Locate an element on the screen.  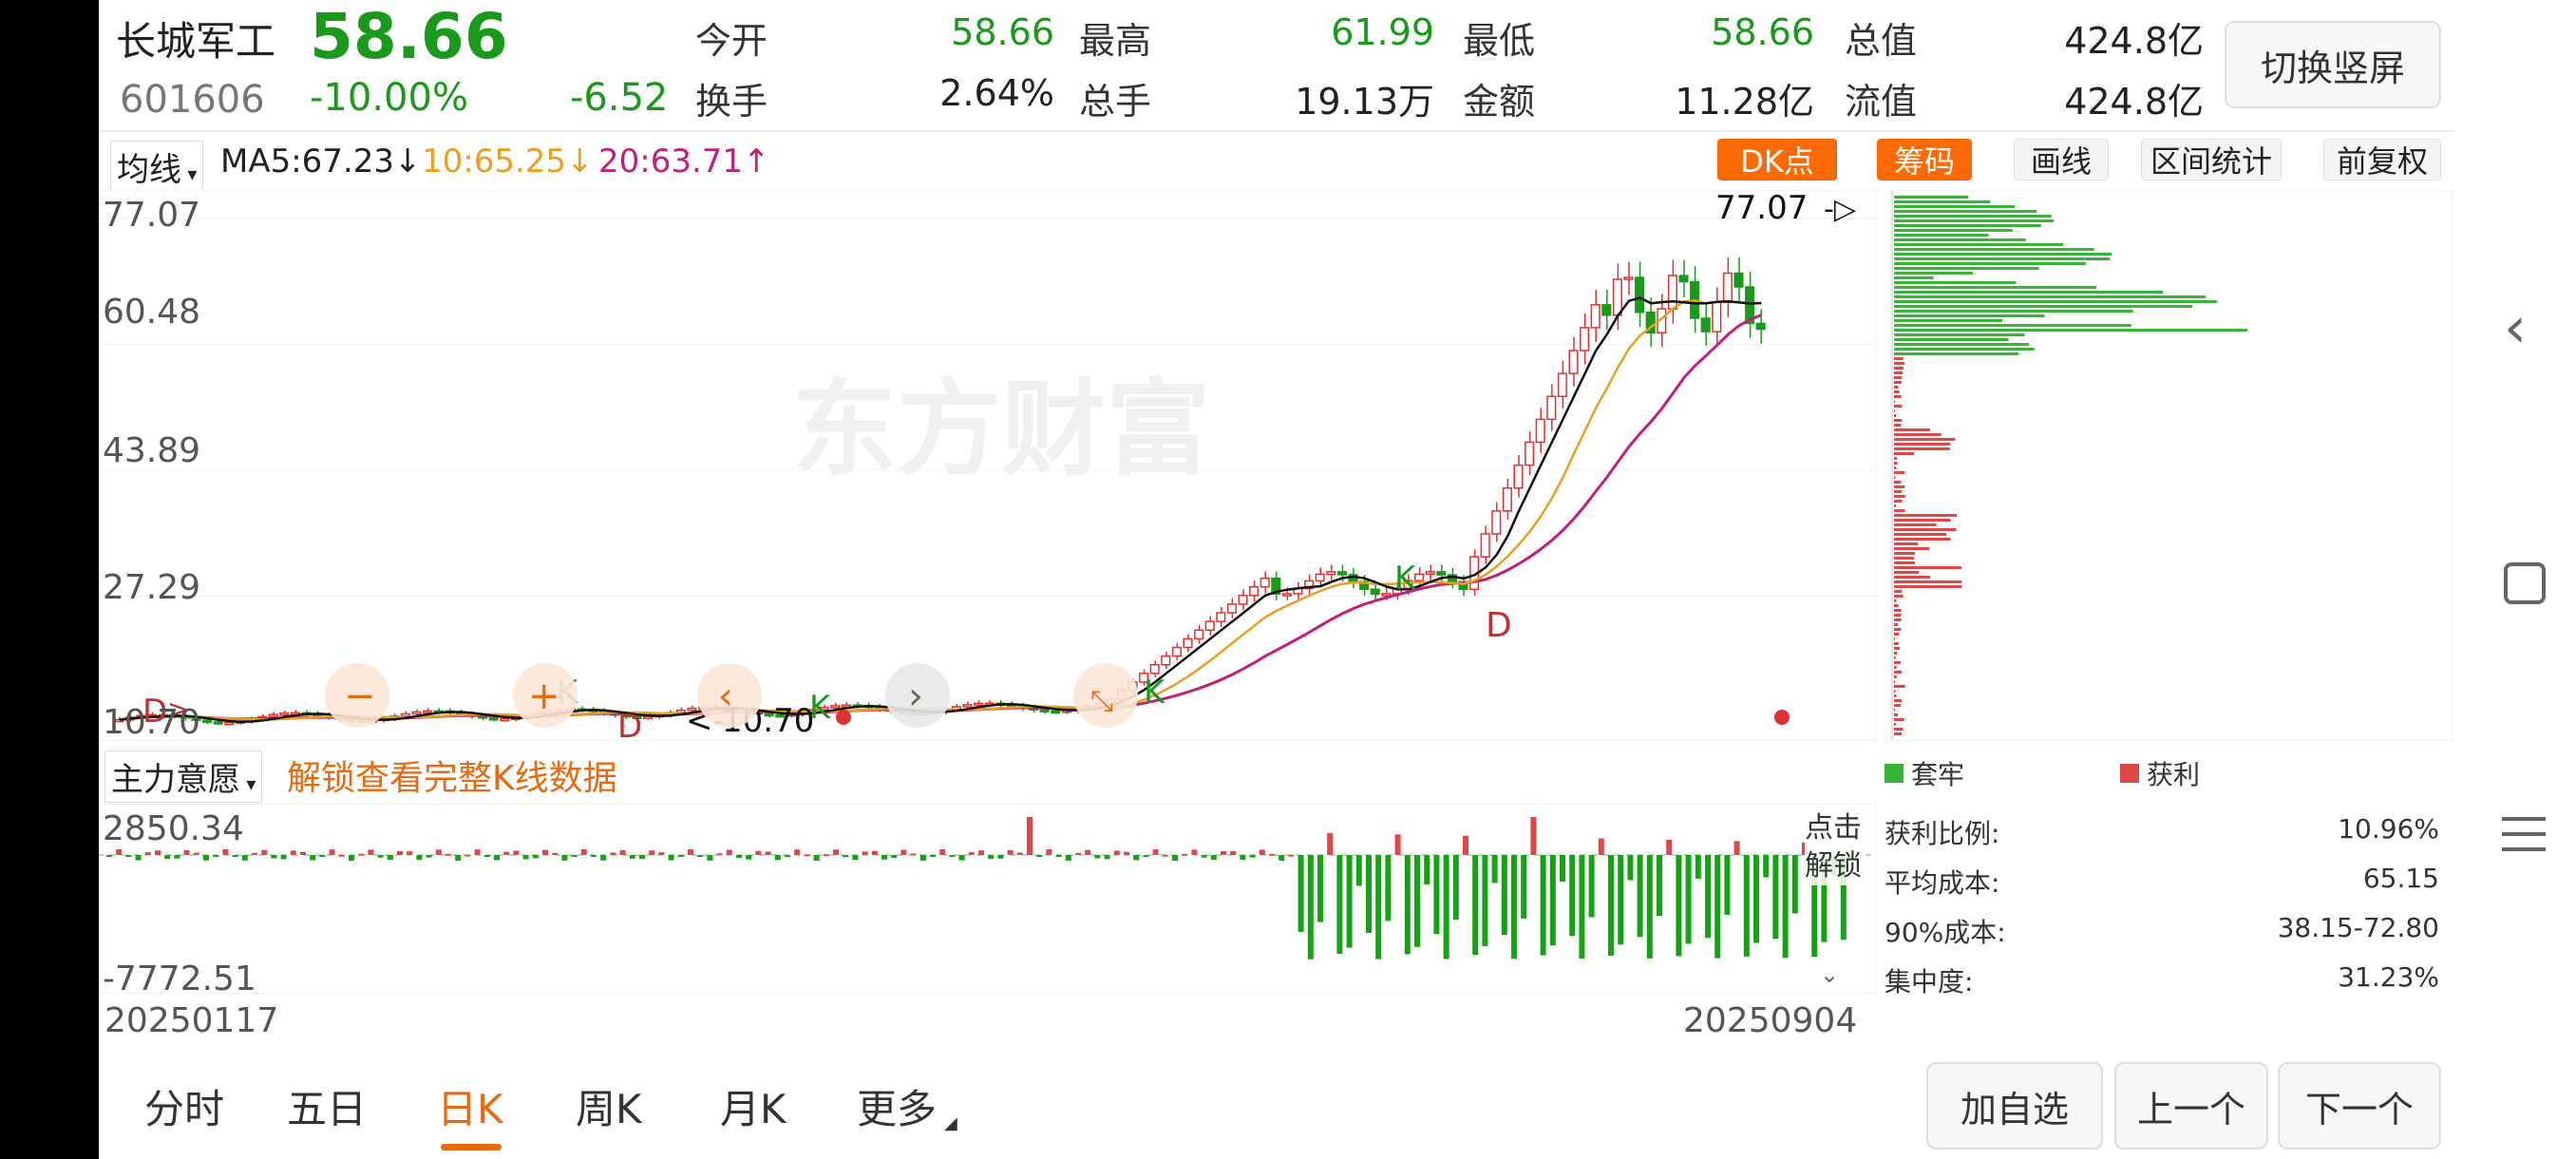
legend-profit-label: 获利 is located at coordinates (2173, 773).